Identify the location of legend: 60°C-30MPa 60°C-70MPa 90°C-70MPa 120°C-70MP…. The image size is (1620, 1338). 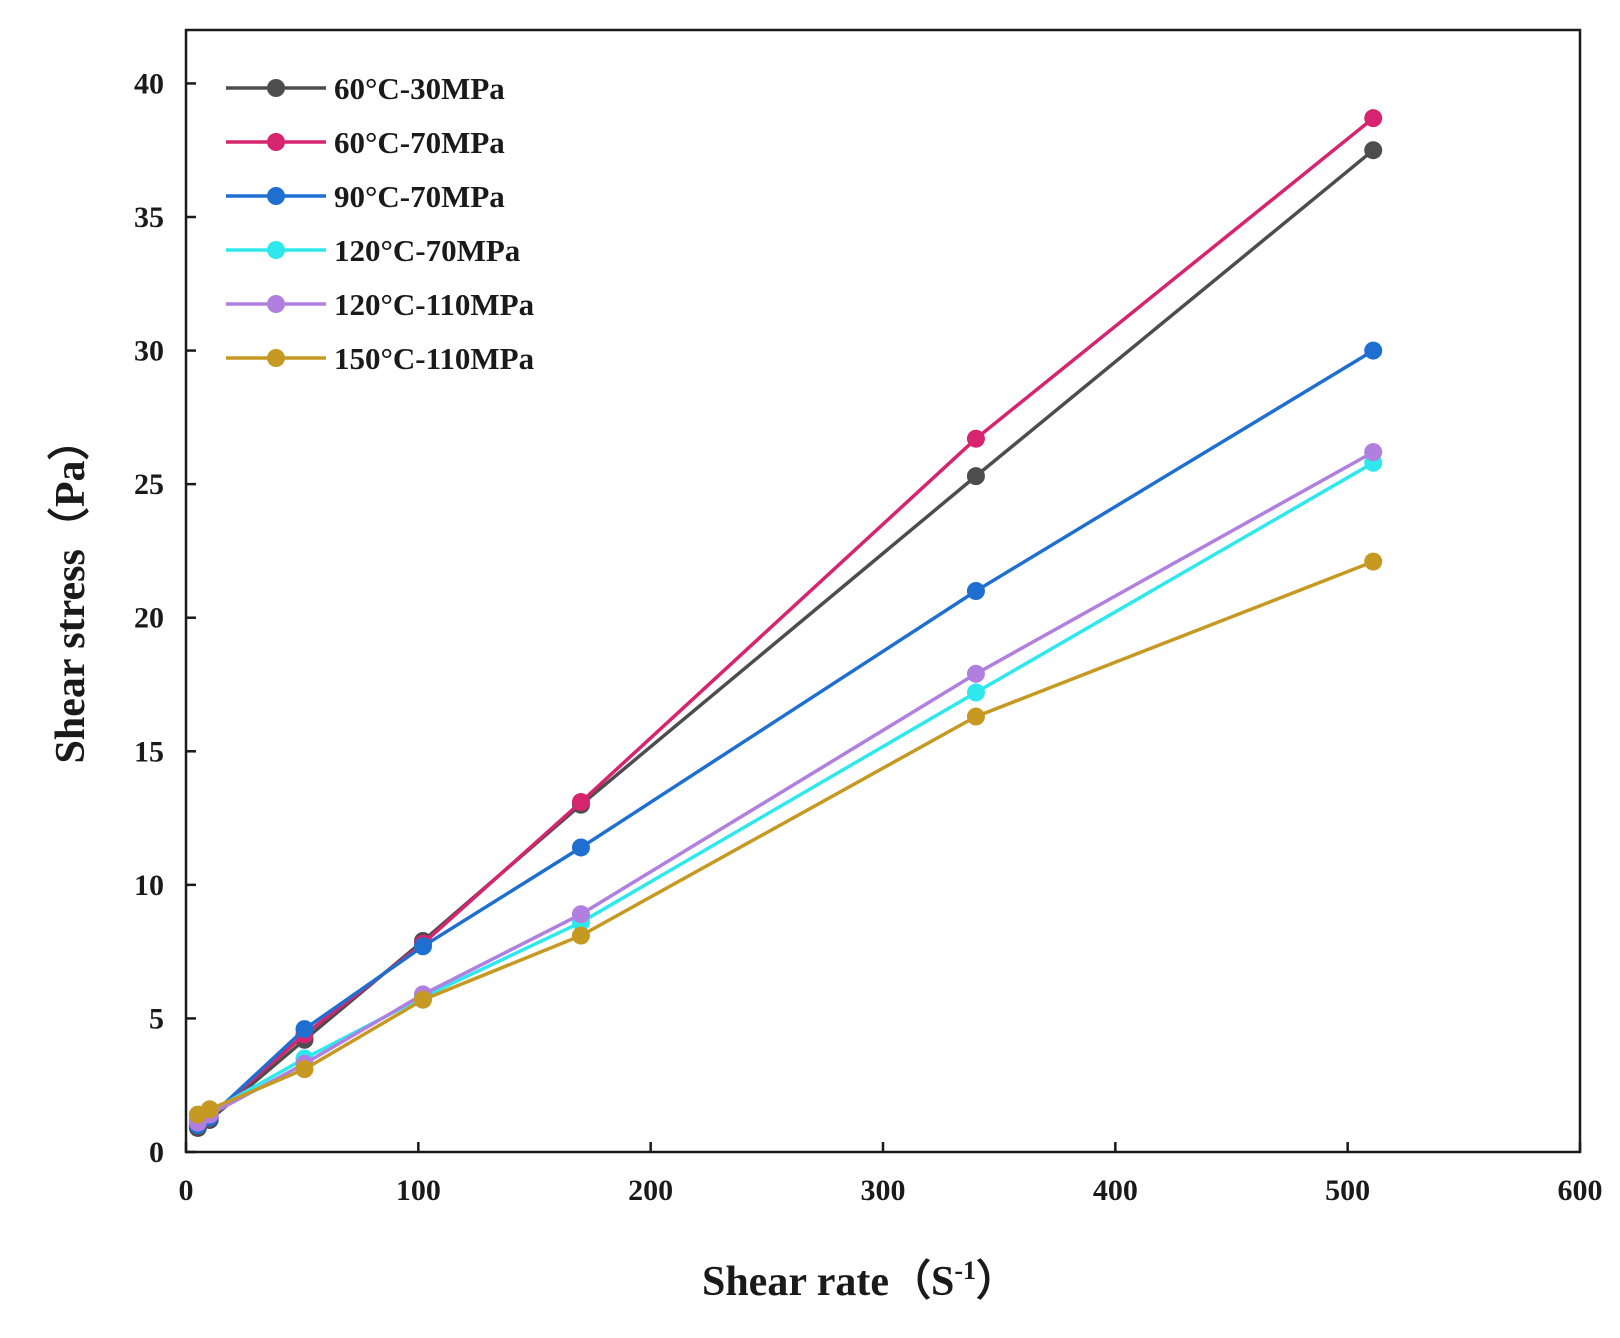
(380, 223).